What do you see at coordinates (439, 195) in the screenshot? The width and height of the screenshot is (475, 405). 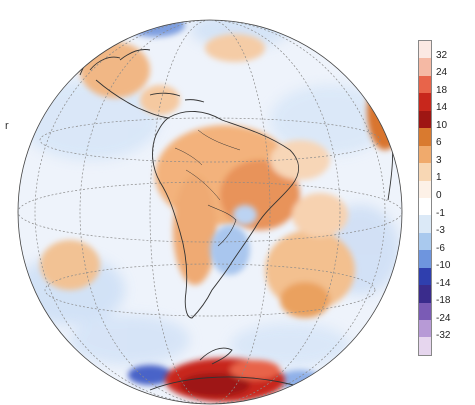 I see `colorbar-tick-label: 0` at bounding box center [439, 195].